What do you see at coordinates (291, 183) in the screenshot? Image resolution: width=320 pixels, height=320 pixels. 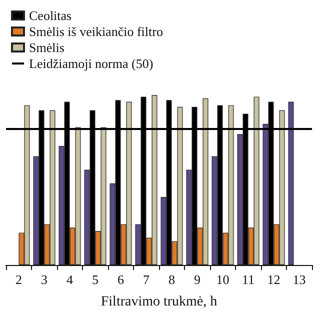 I see `bar` at bounding box center [291, 183].